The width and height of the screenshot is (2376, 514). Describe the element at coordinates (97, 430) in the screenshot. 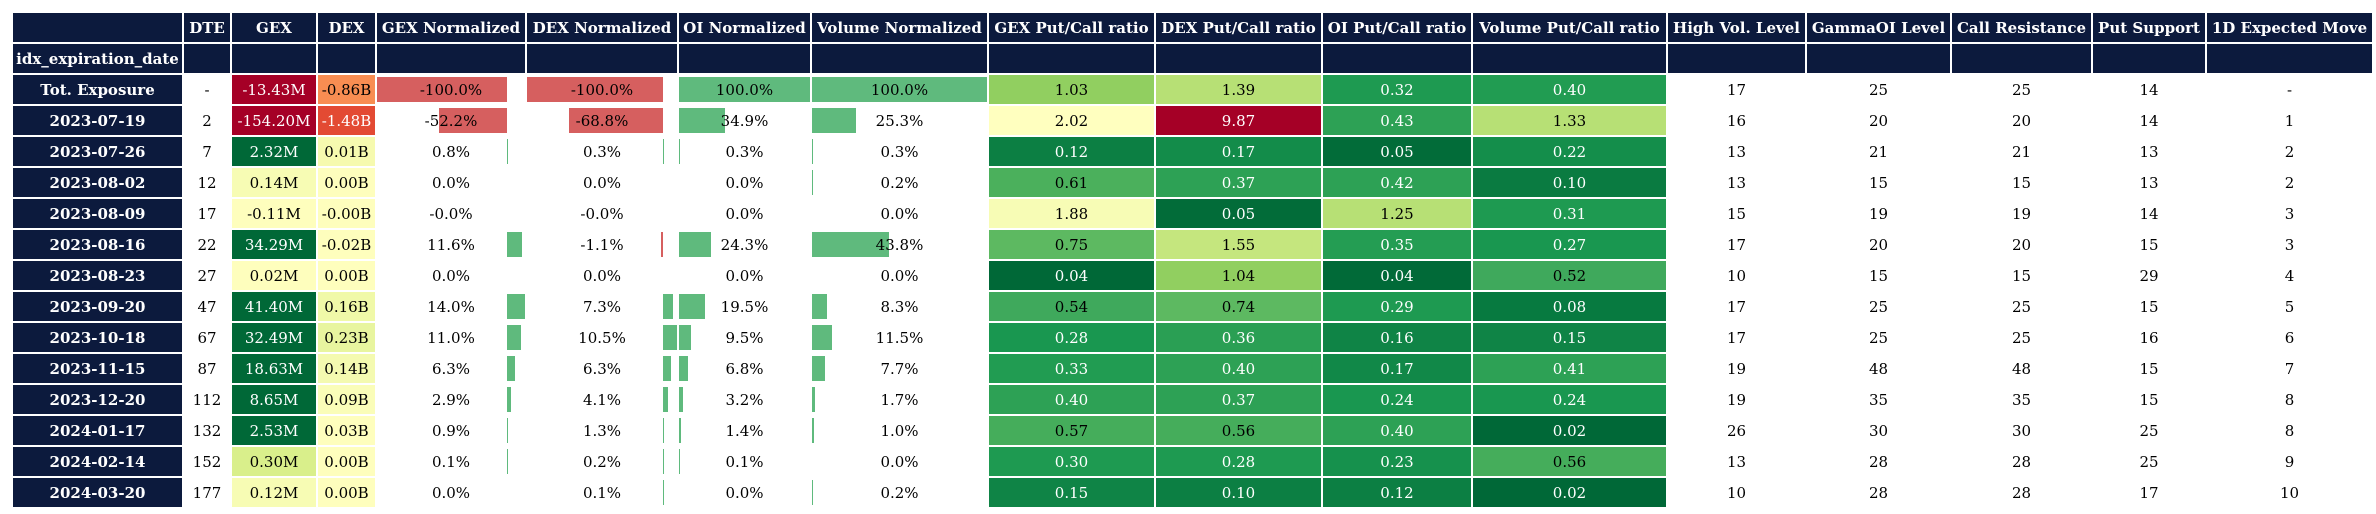

I see `row-index: 2024-01-17` at that location.